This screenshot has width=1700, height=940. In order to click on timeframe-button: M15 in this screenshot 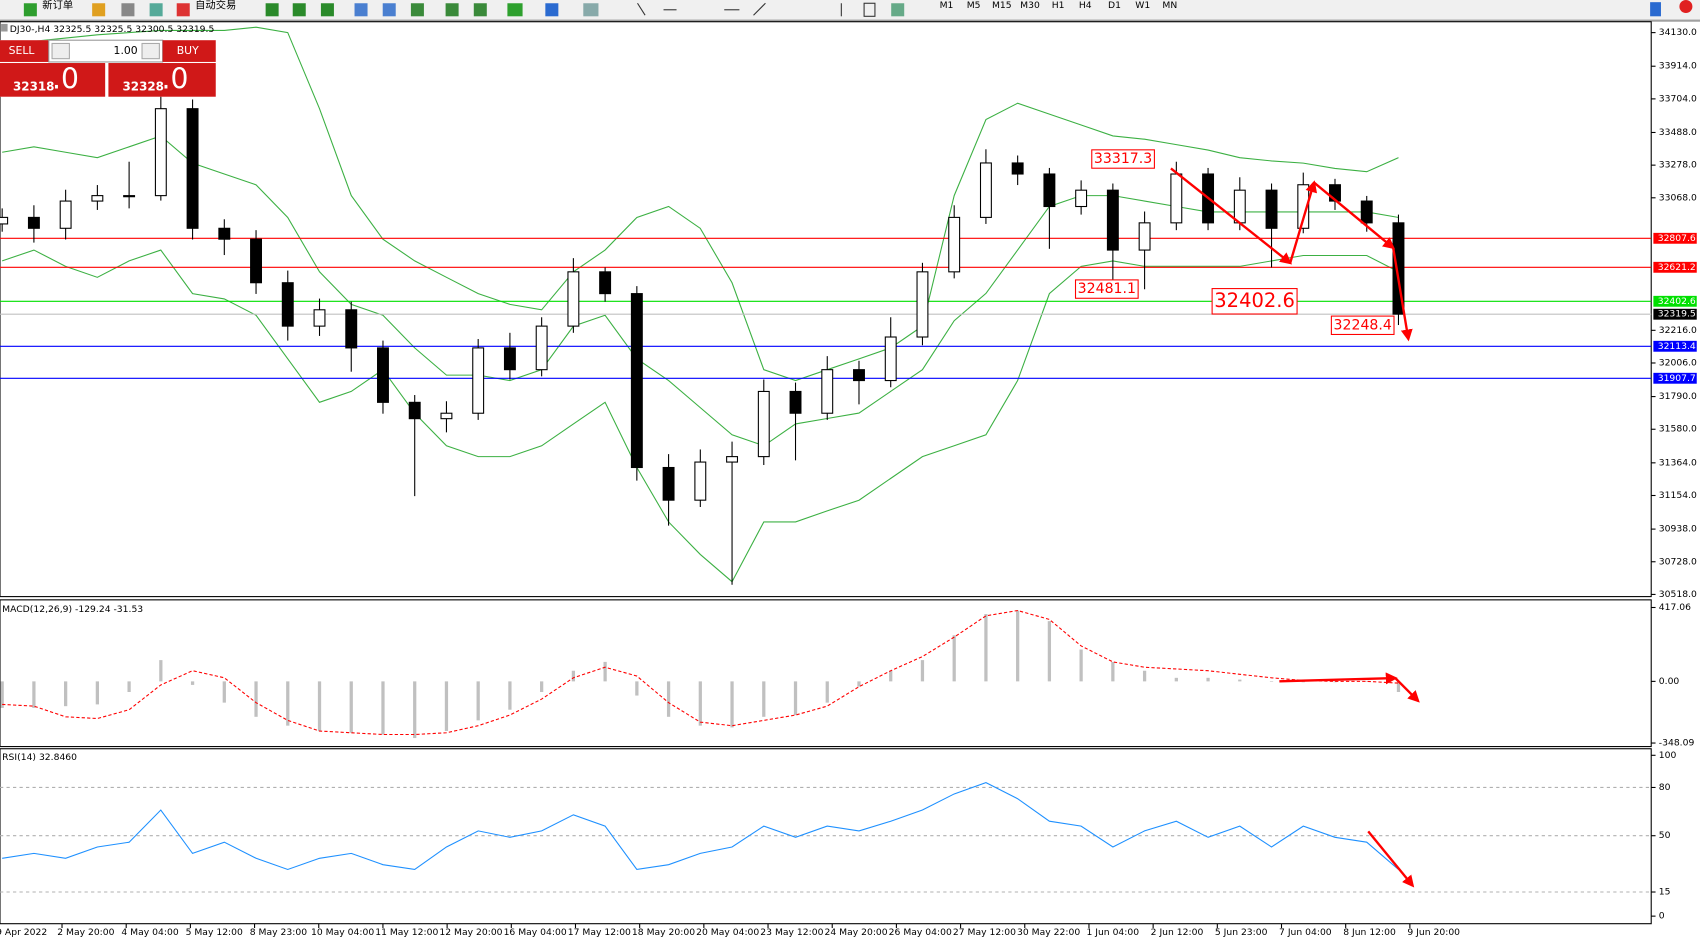, I will do `click(1002, 5)`.